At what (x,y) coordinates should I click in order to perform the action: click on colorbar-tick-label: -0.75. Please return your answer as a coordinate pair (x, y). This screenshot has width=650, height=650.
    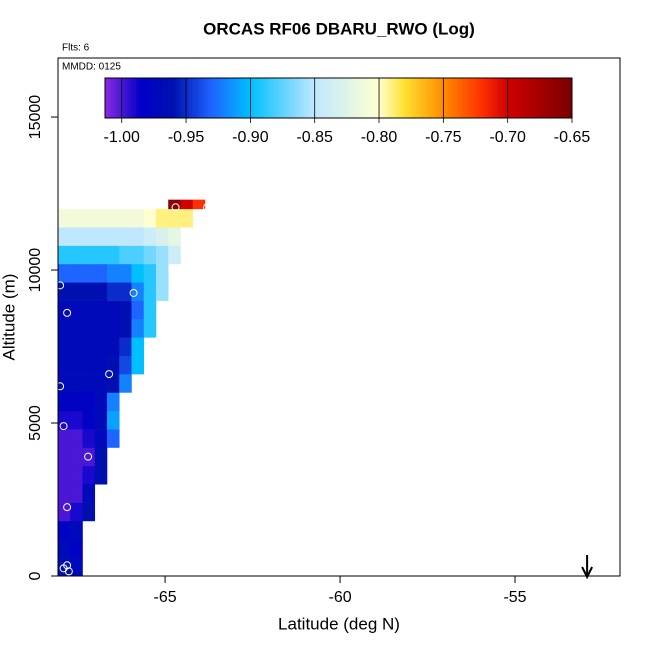
    Looking at the image, I should click on (443, 137).